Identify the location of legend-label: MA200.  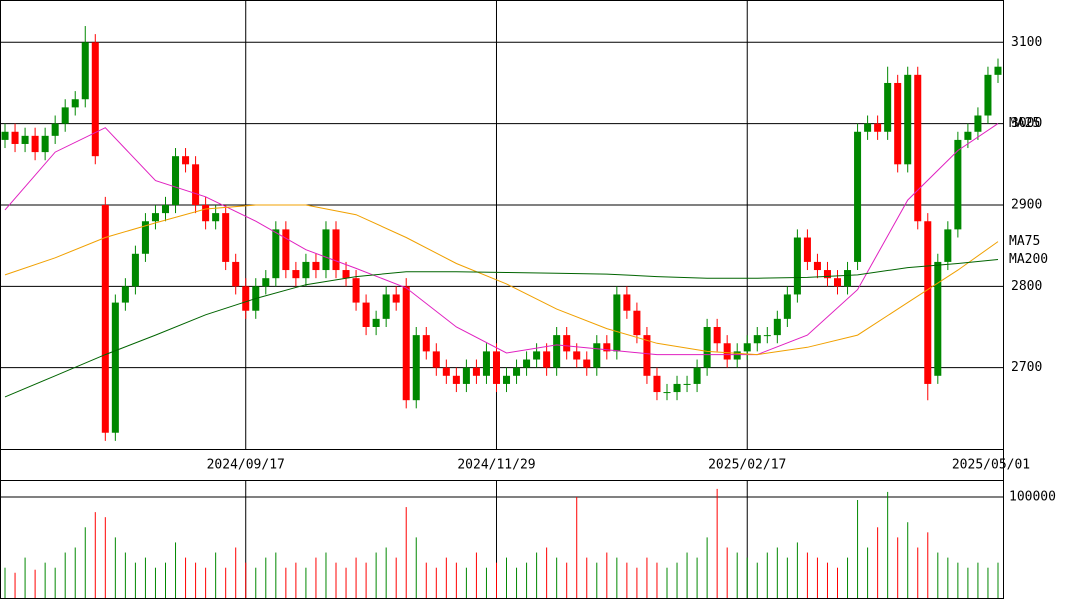
(1028, 259).